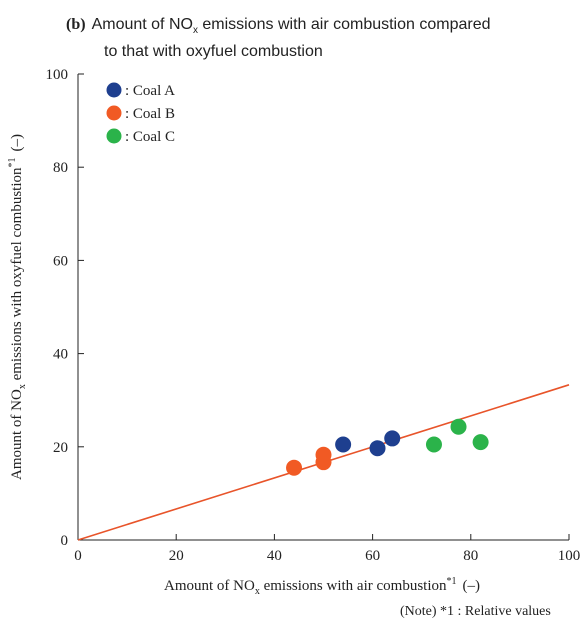 This screenshot has height=634, width=582. I want to click on title-line1-pre: Amount of NO, so click(142, 24).